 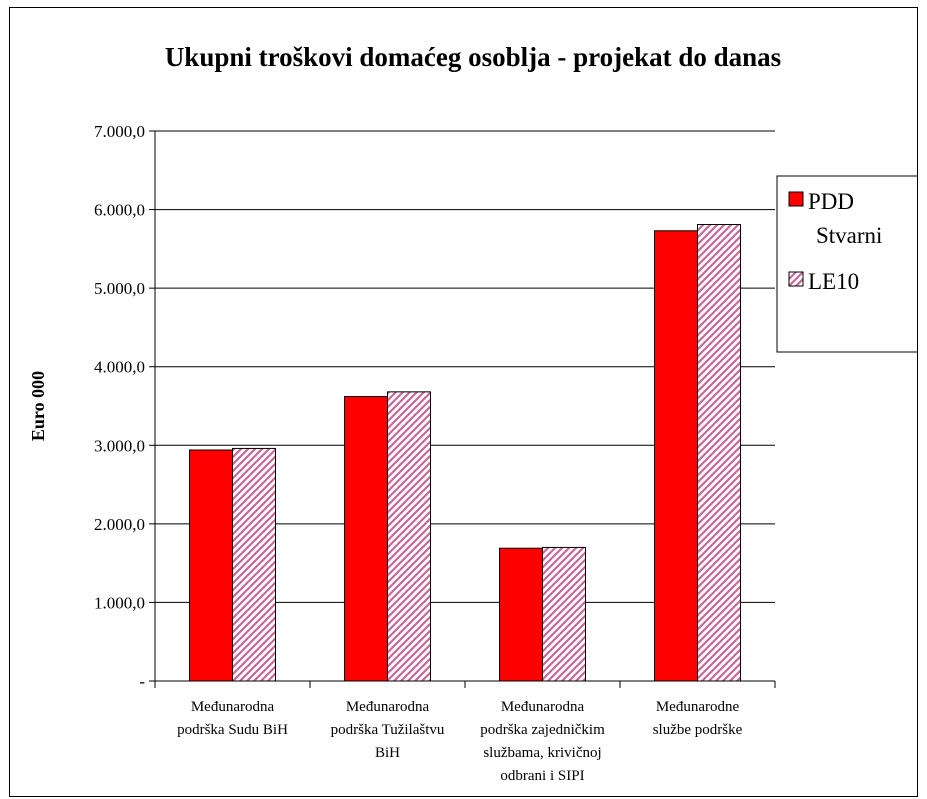 What do you see at coordinates (119, 367) in the screenshot?
I see `y-tick-label: 4.000,0` at bounding box center [119, 367].